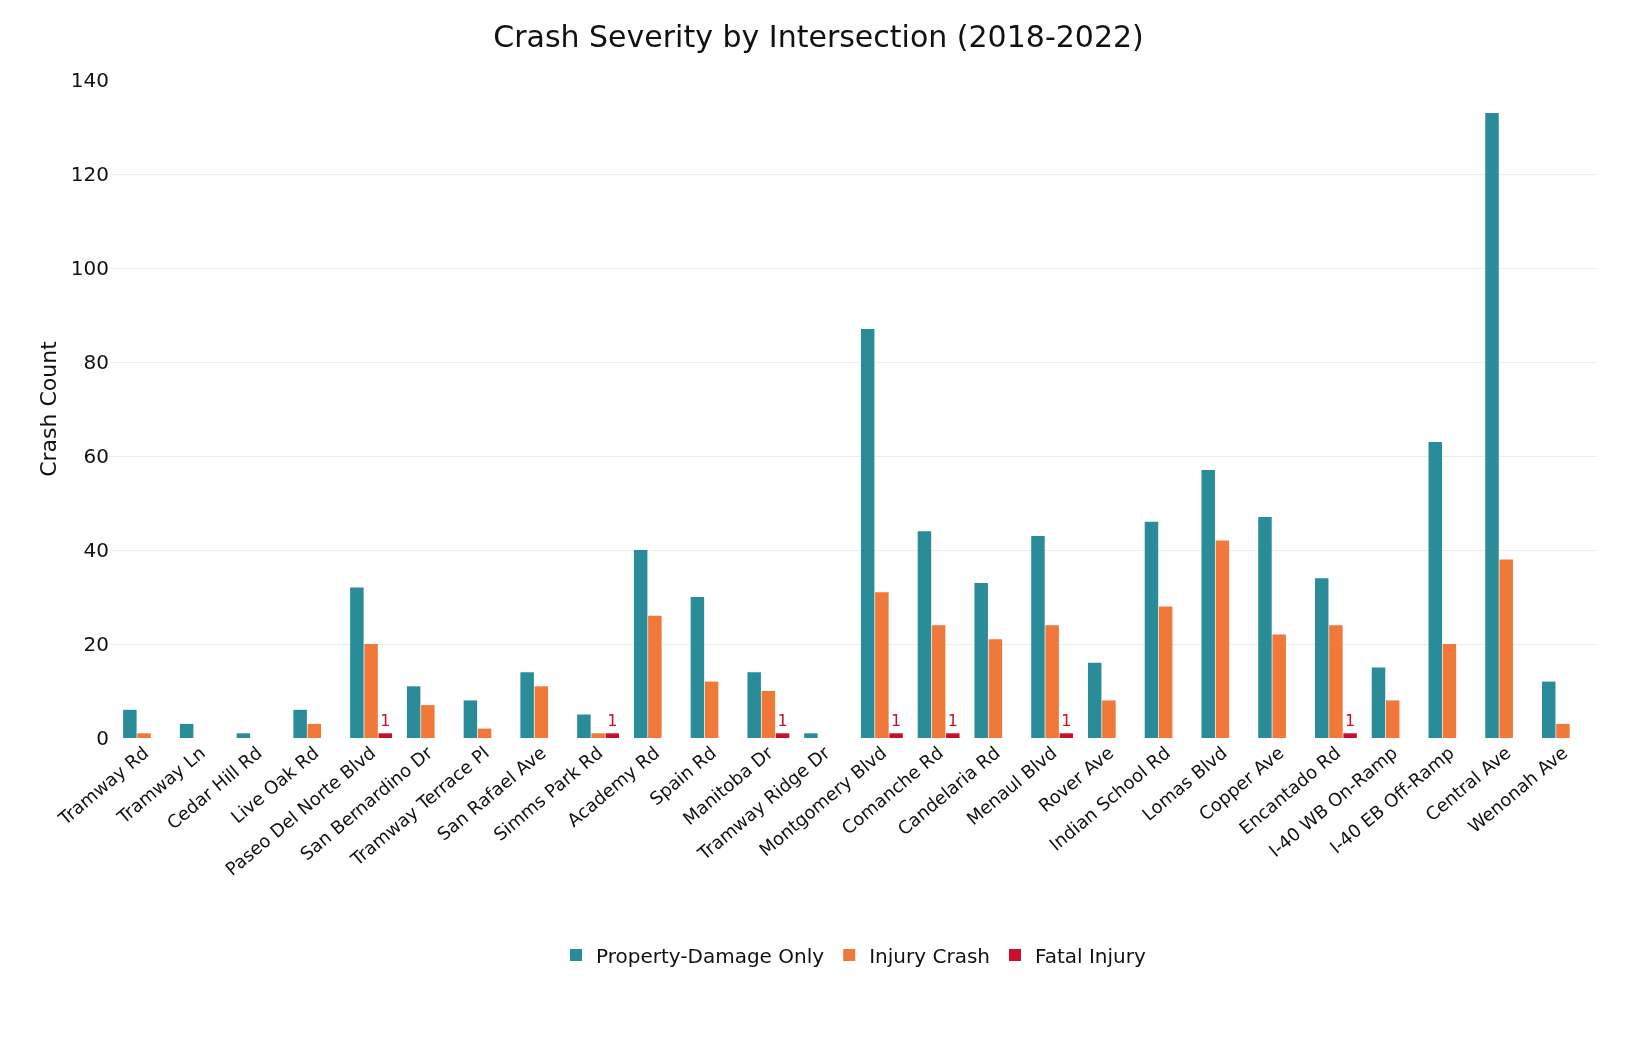 This screenshot has width=1637, height=1048. I want to click on y-tick-label: 60, so click(96, 456).